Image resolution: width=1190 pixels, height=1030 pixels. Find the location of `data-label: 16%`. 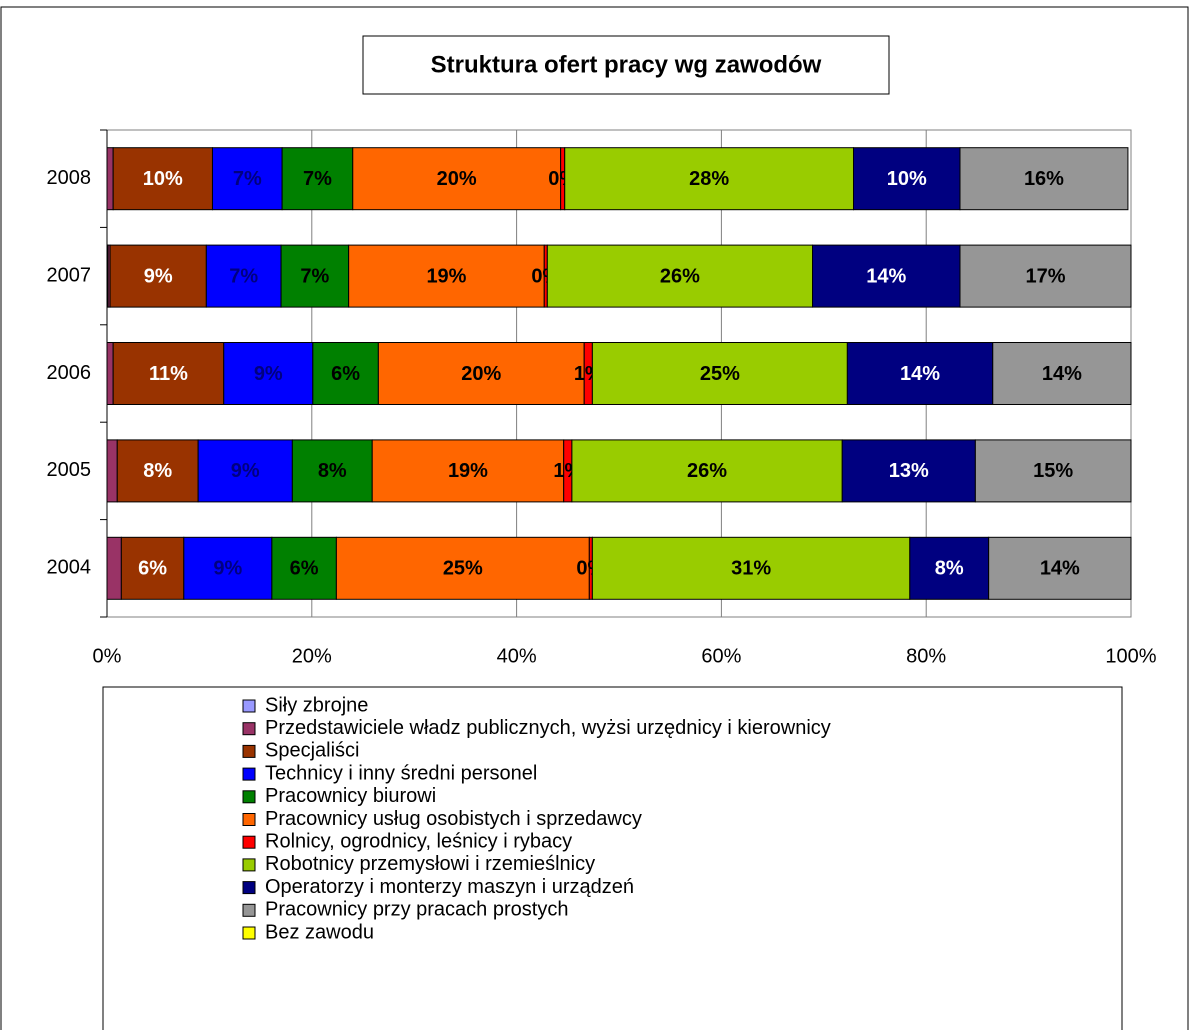

data-label: 16% is located at coordinates (1044, 179).